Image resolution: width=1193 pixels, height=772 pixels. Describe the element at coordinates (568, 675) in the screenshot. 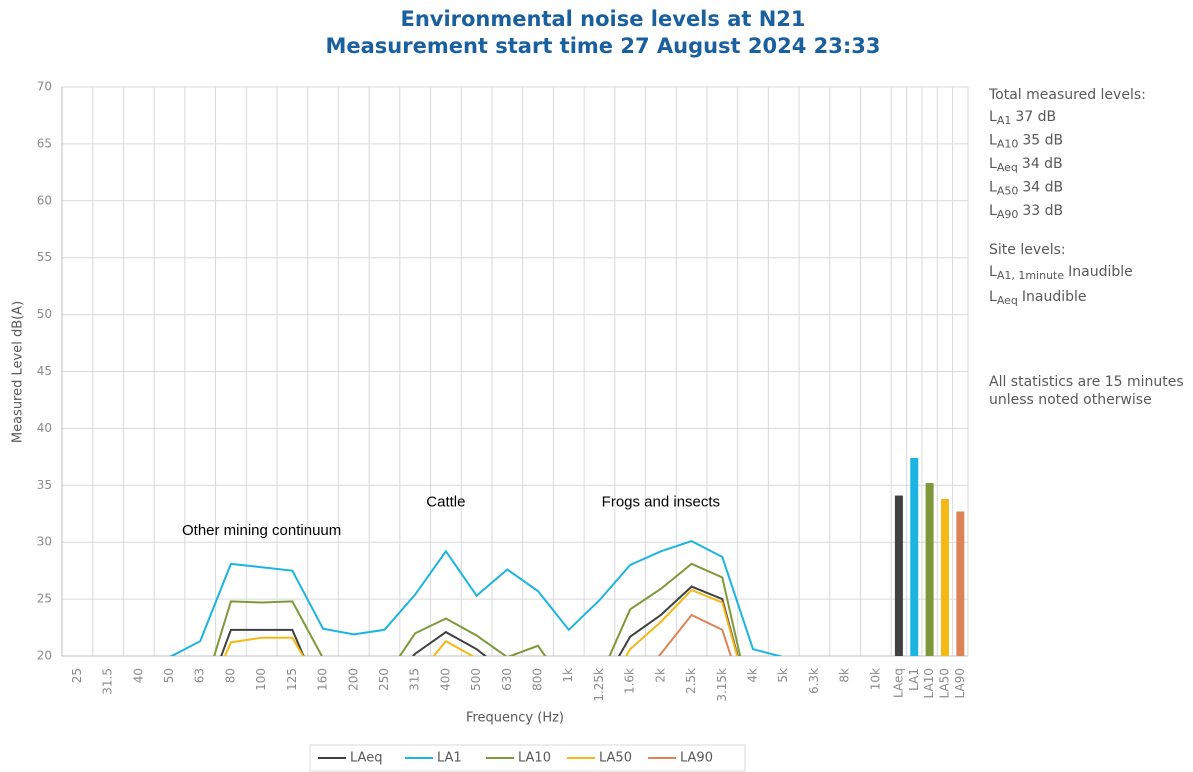

I see `x-tick-label: 1k` at that location.